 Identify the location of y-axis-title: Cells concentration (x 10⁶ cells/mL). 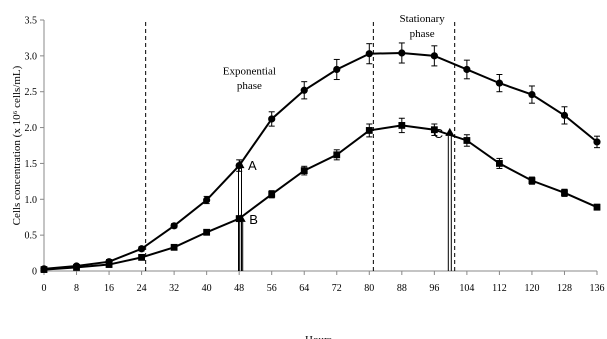
(17, 145).